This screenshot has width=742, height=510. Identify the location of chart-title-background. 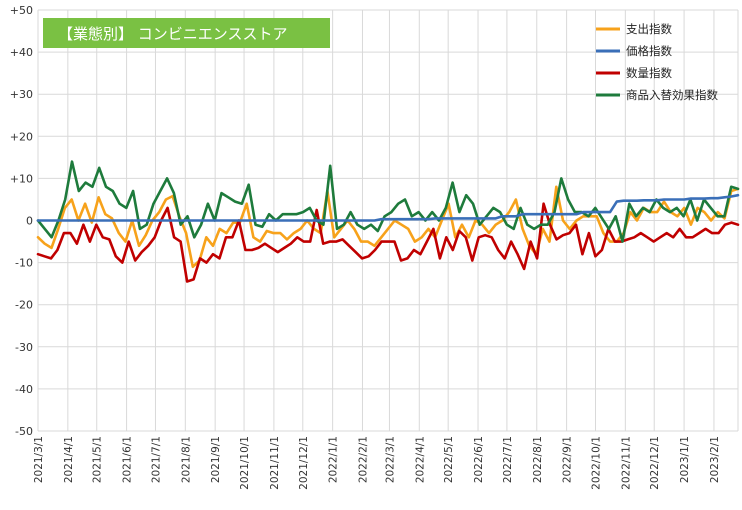
(186, 33).